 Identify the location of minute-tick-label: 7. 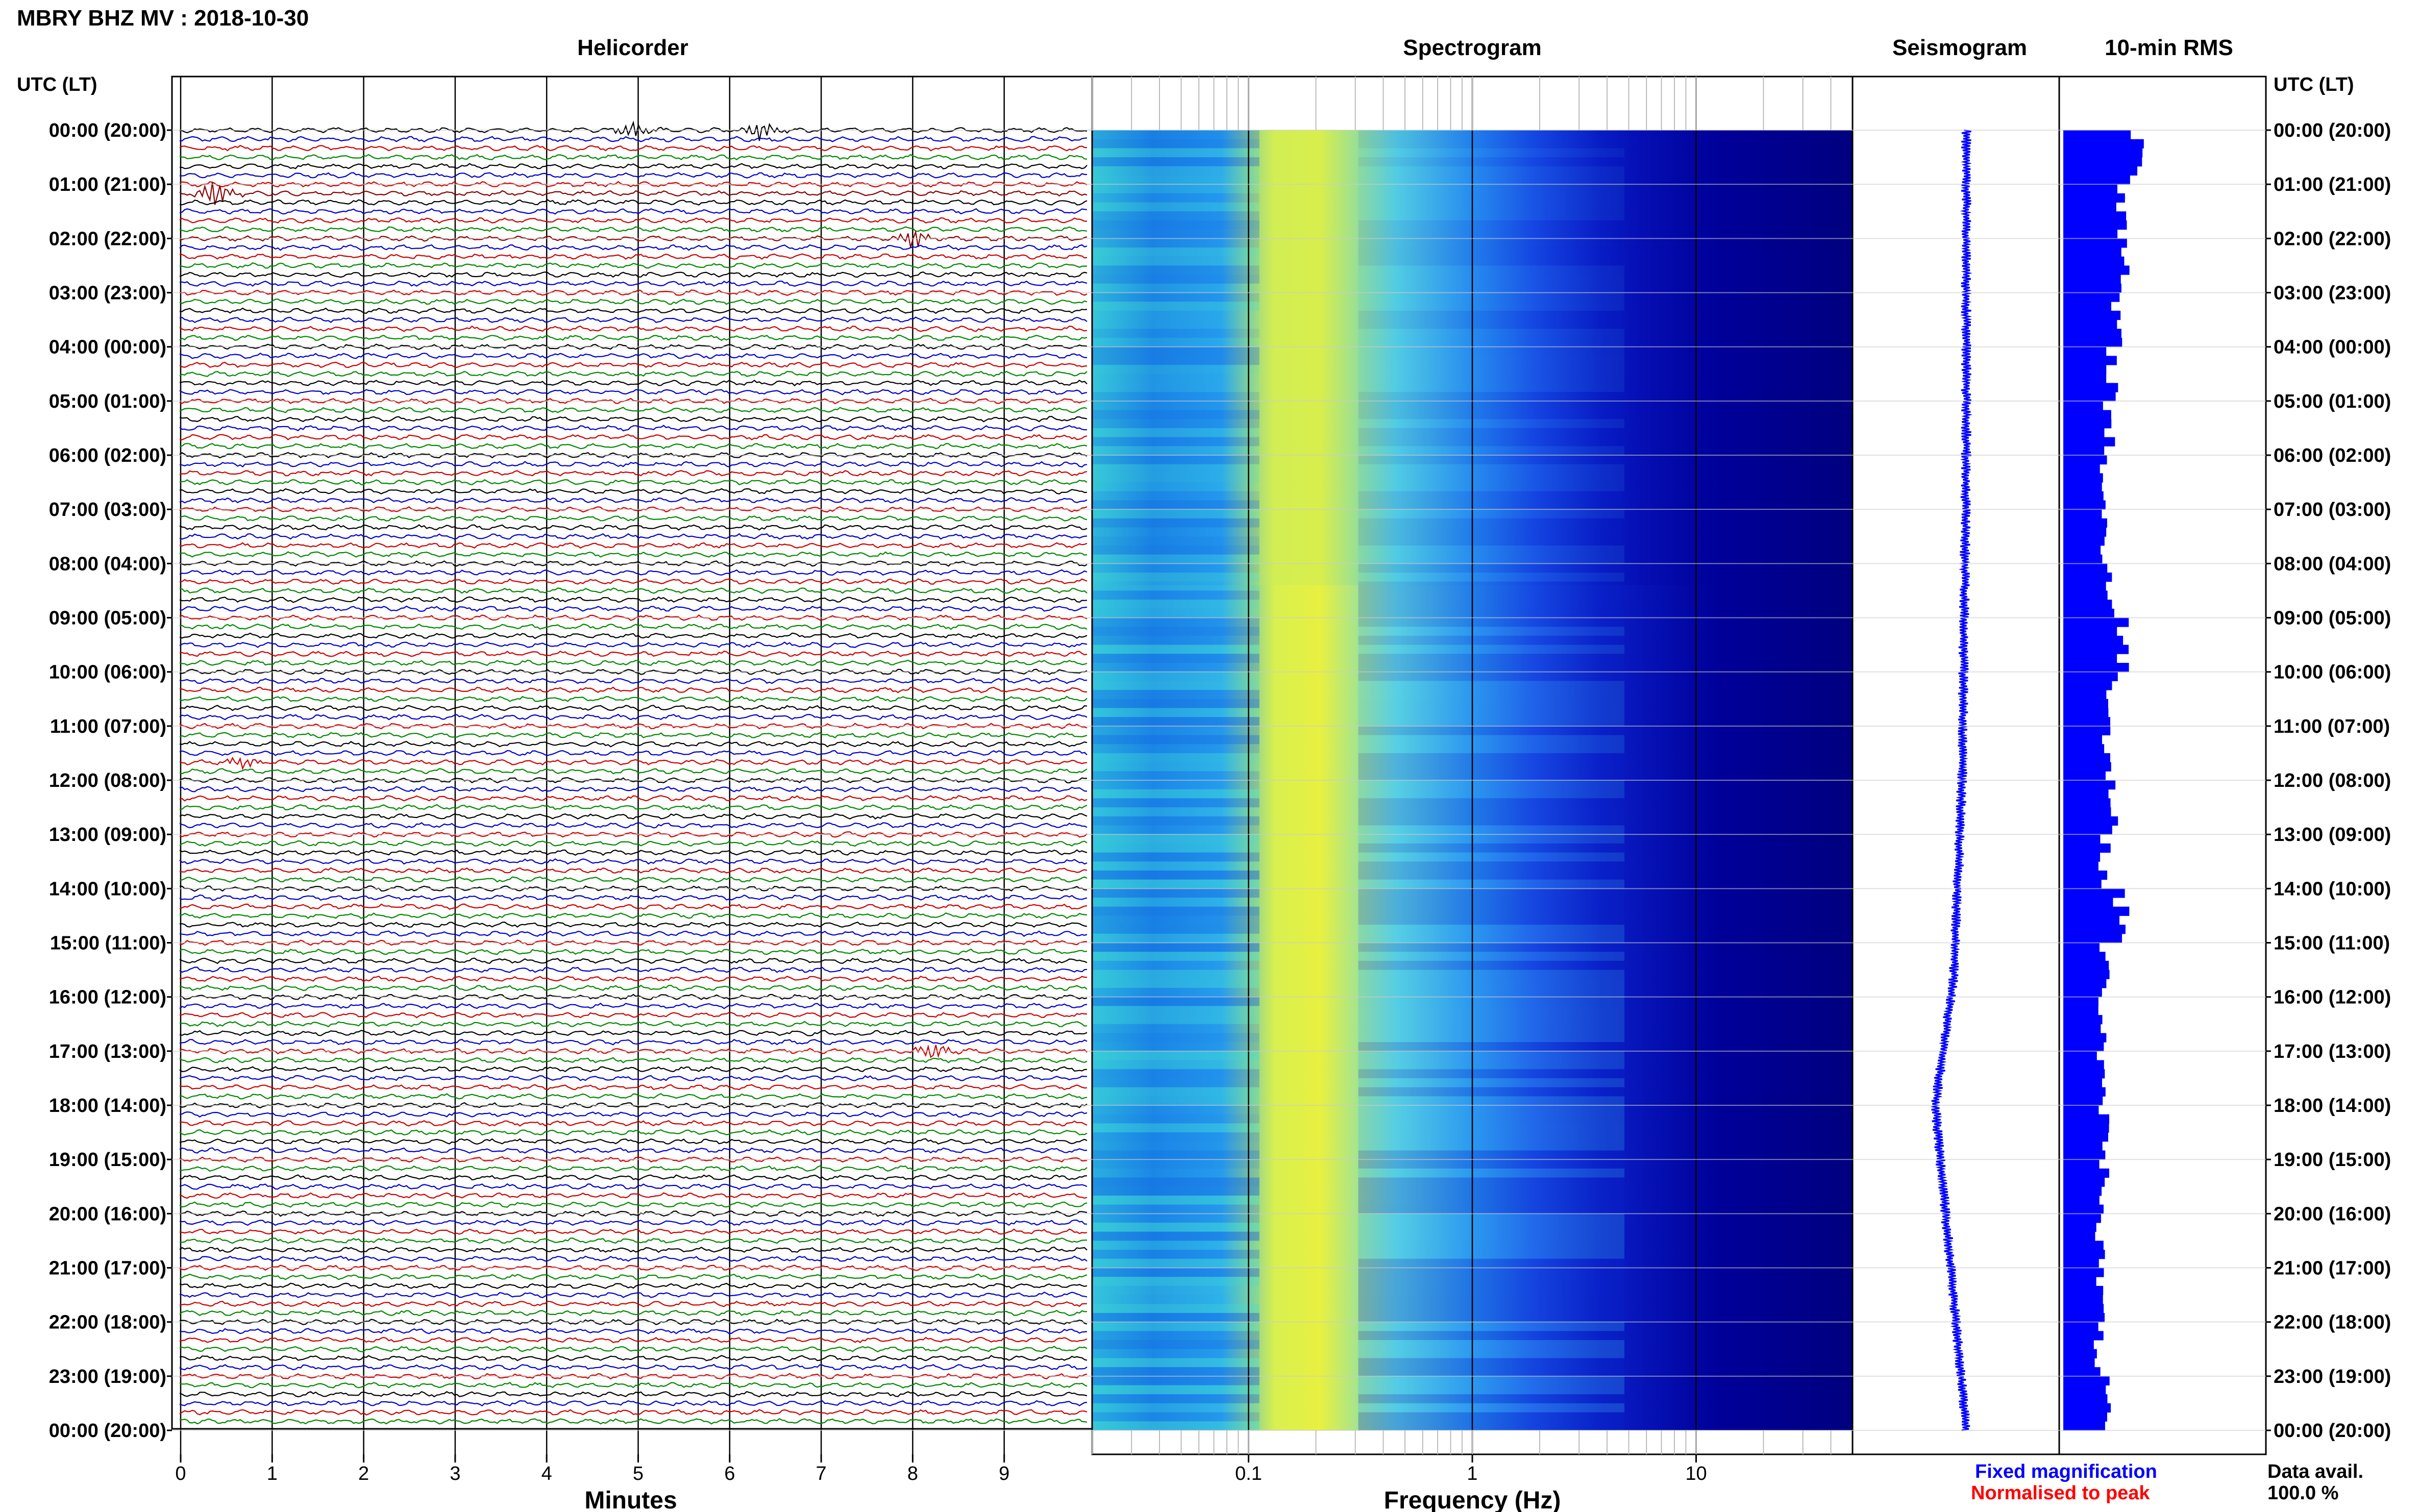
(821, 1473).